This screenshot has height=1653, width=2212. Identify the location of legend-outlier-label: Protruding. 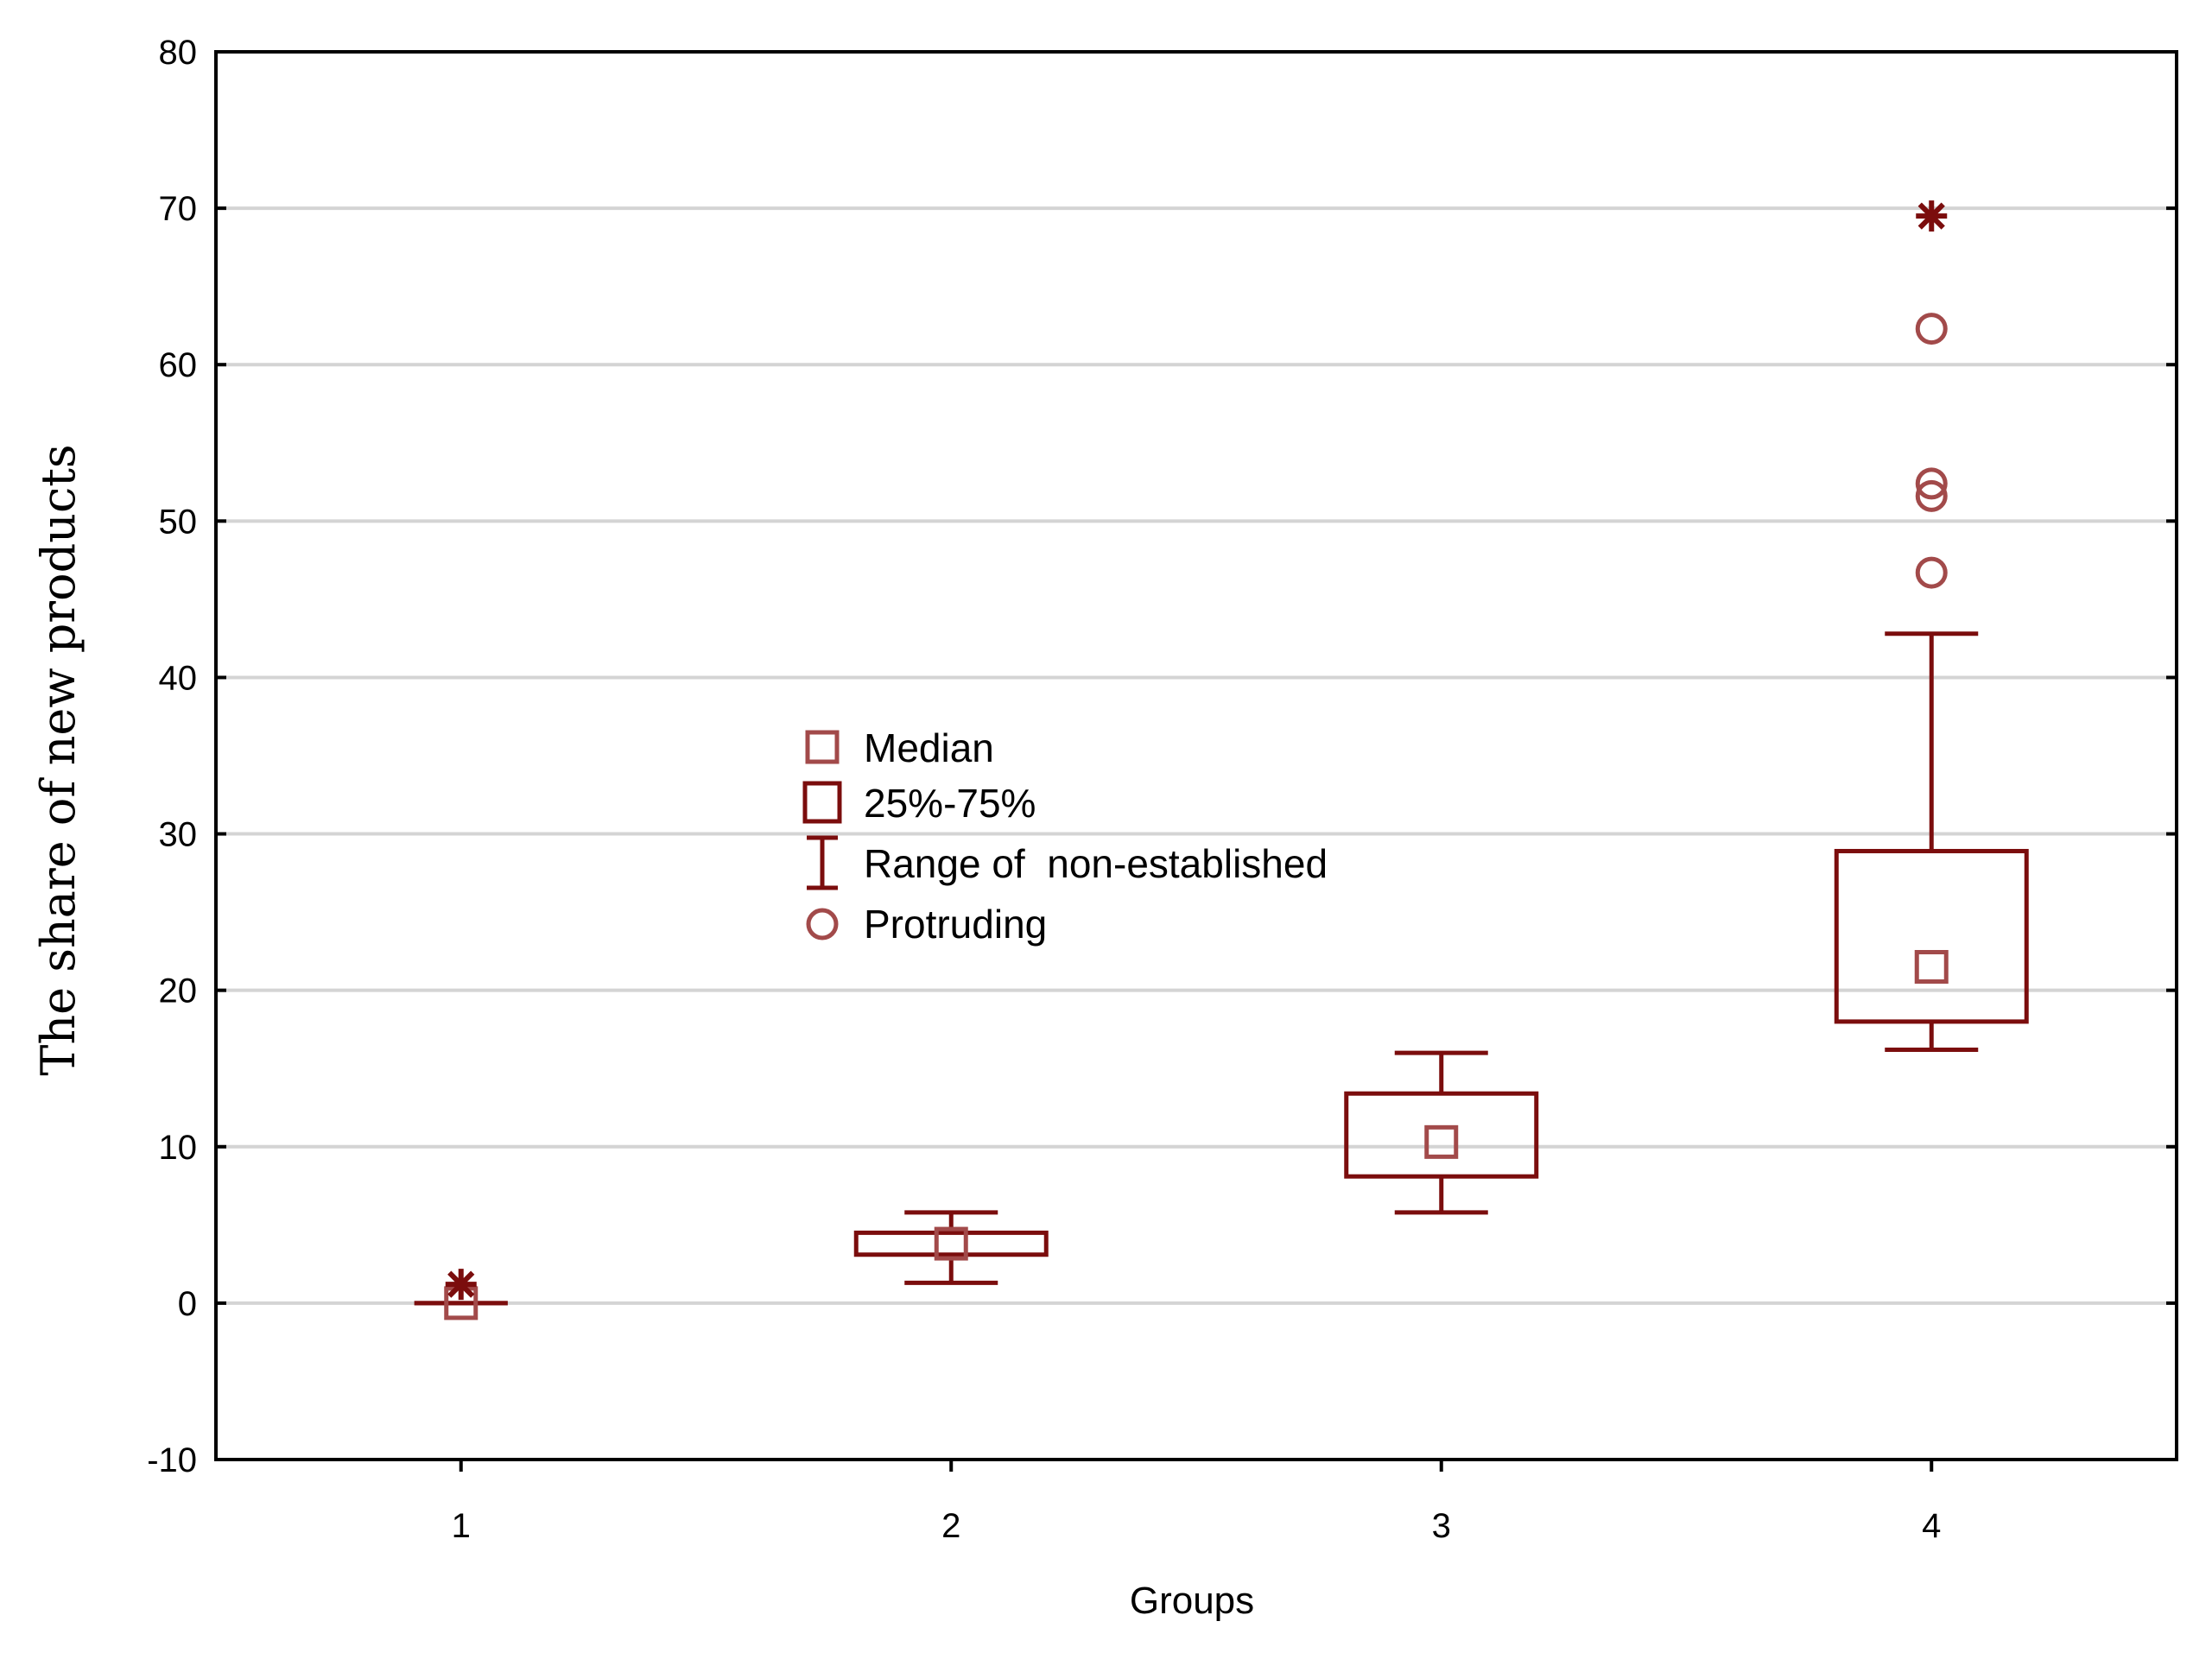
(955, 925).